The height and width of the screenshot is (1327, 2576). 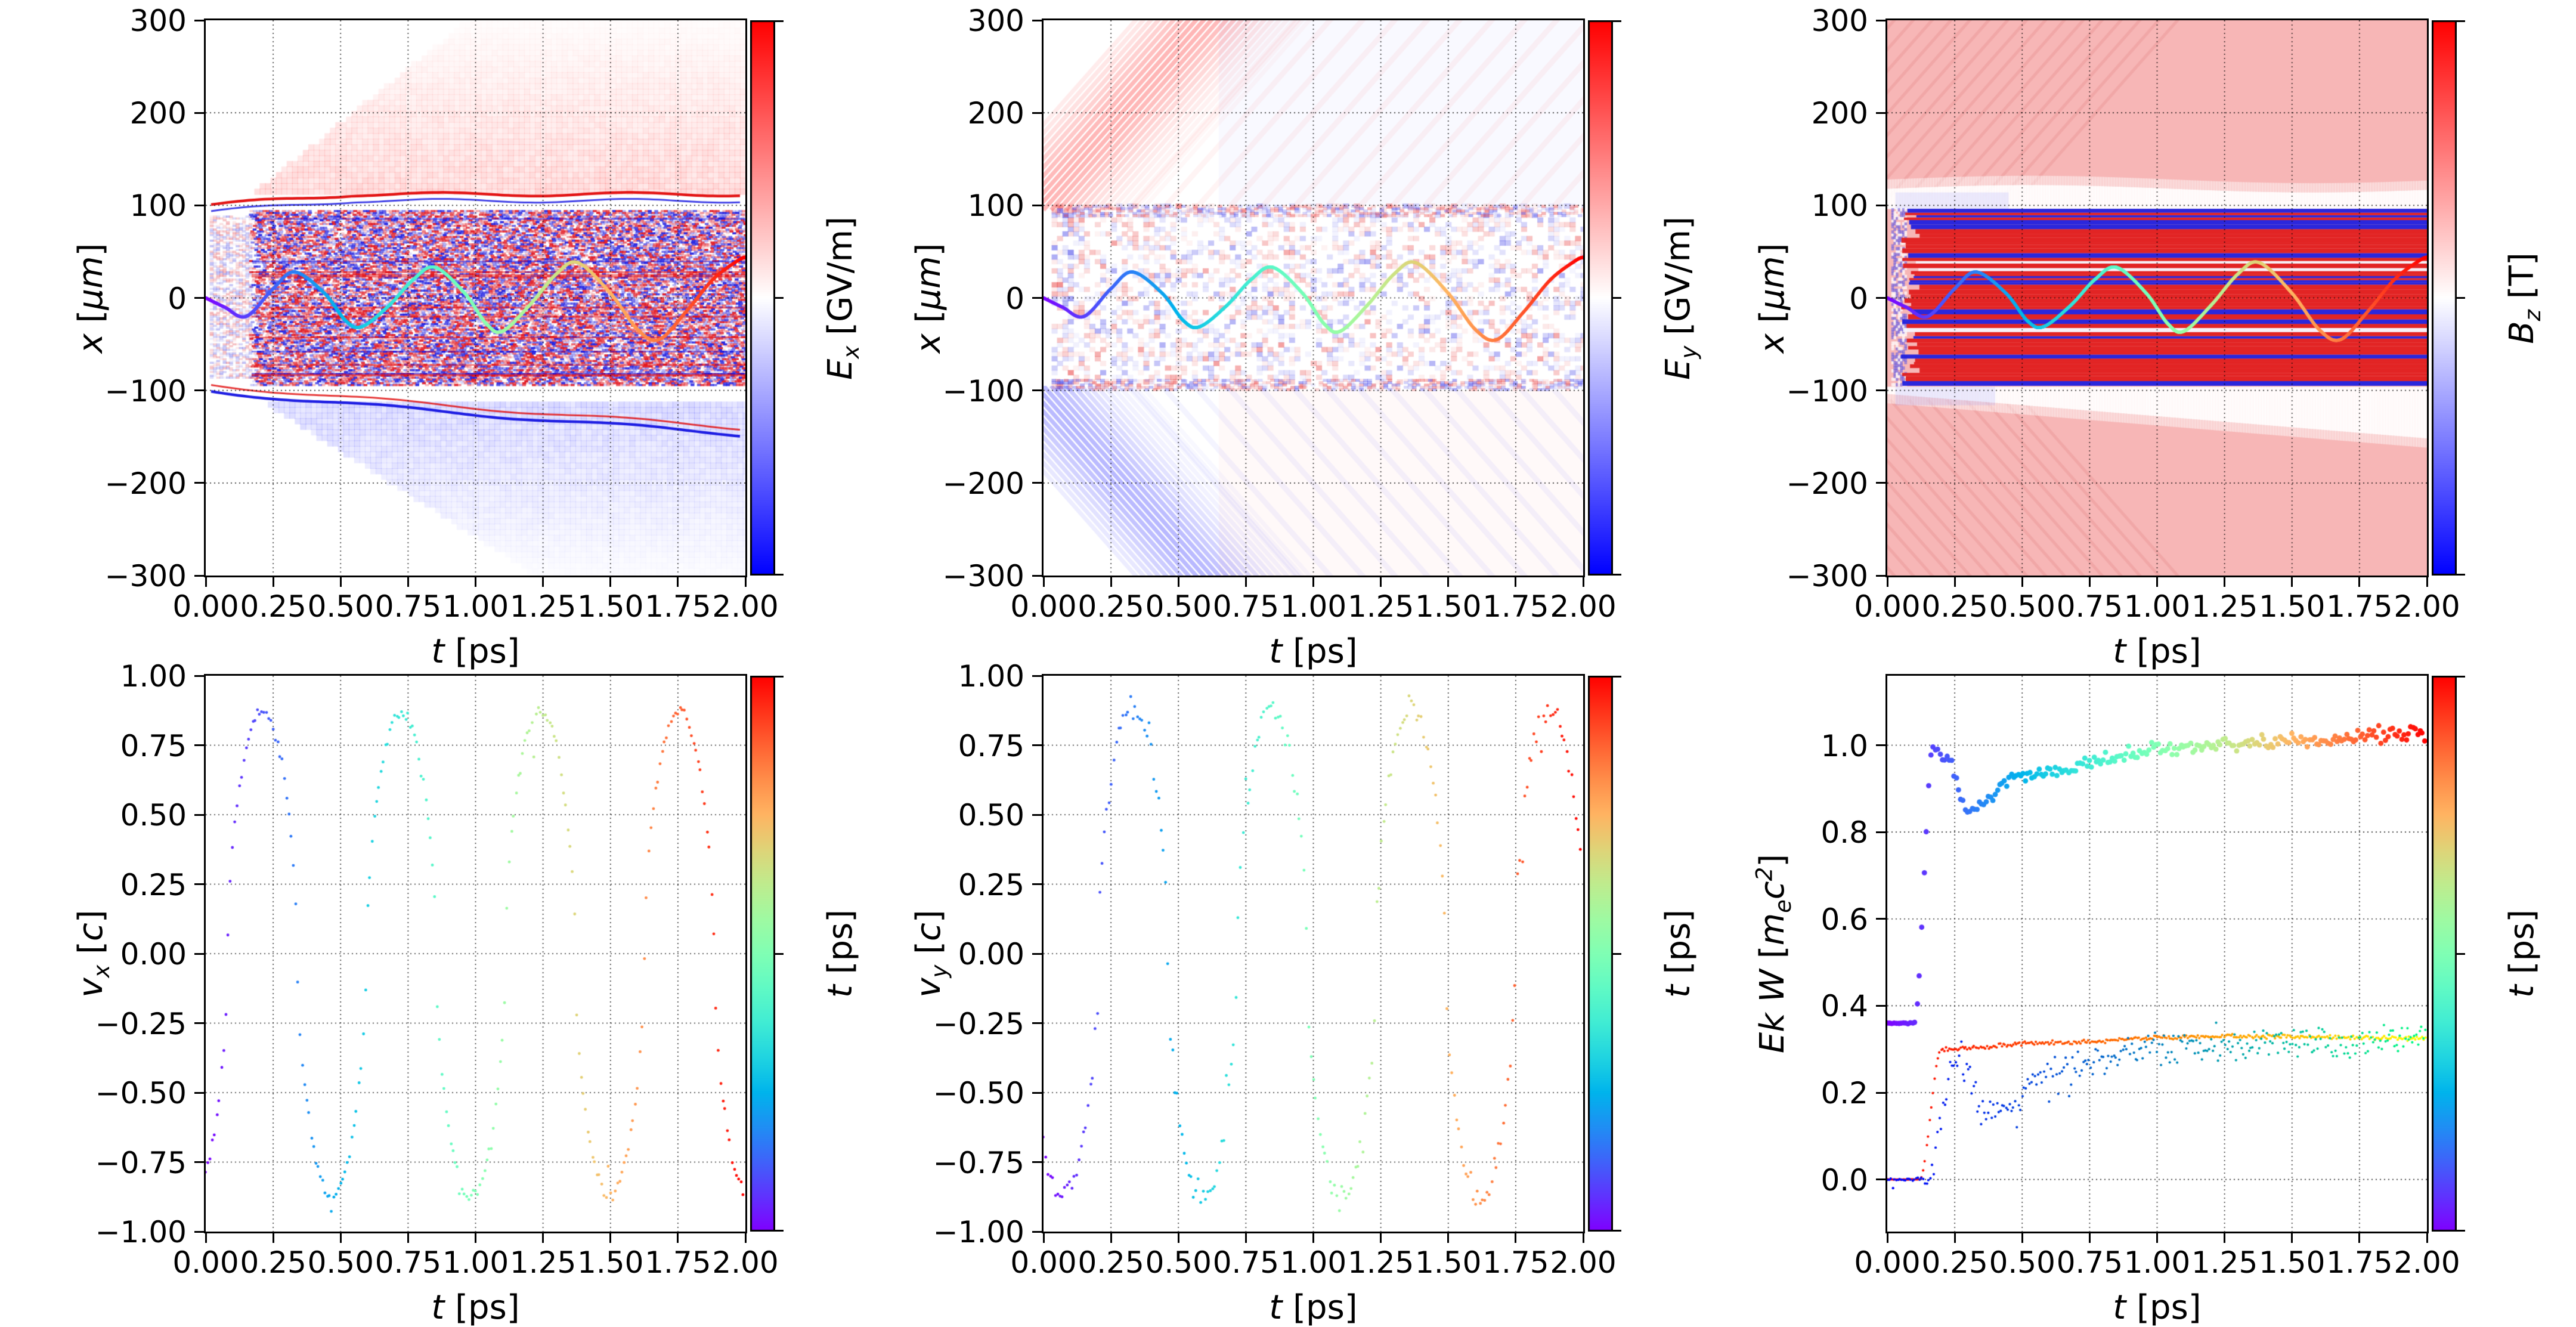 What do you see at coordinates (141, 1093) in the screenshot?
I see `y-tick-label: −0.50` at bounding box center [141, 1093].